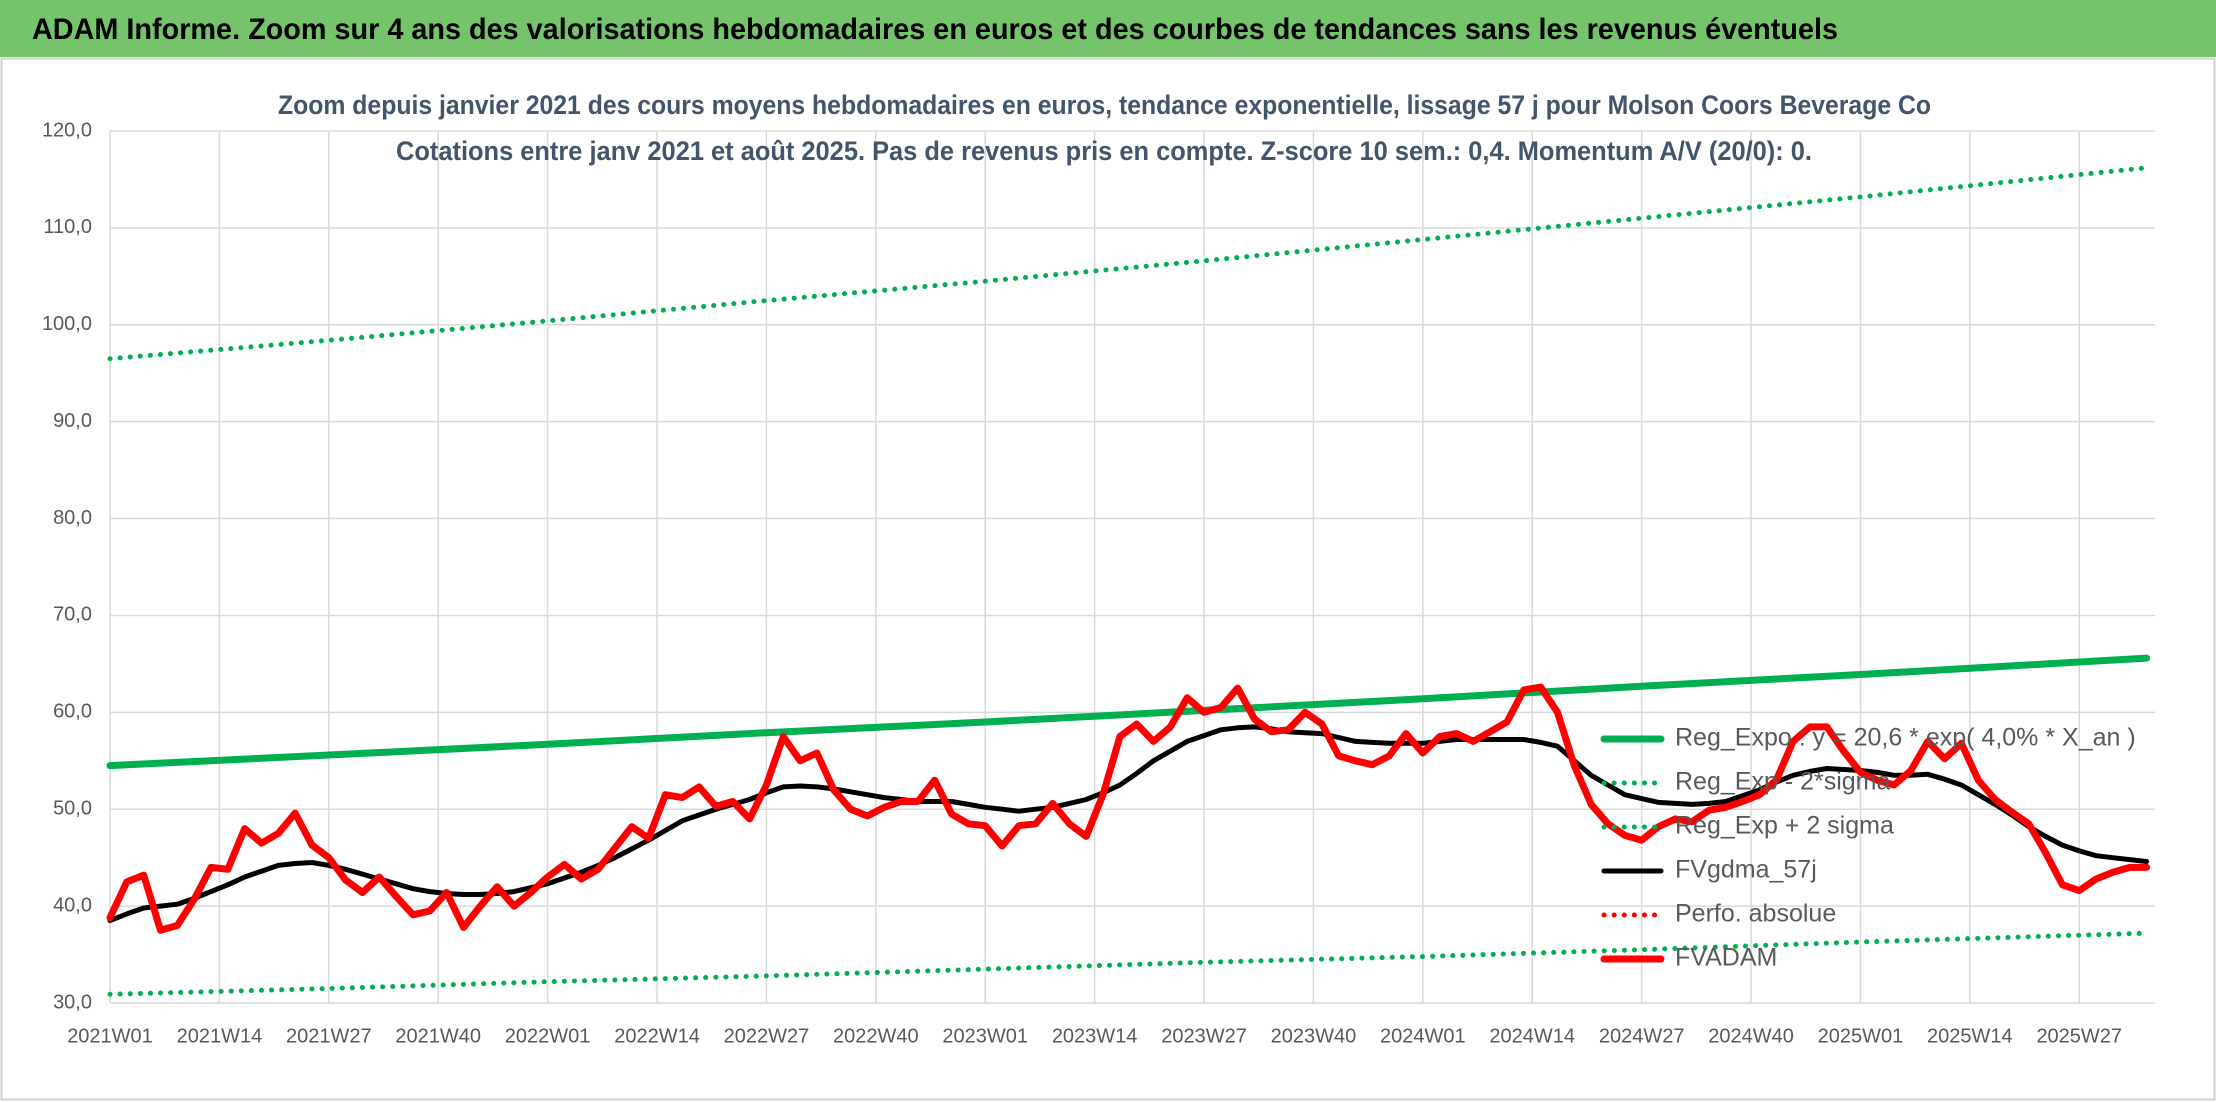 The height and width of the screenshot is (1102, 2216). What do you see at coordinates (1095, 1036) in the screenshot?
I see `x-tick-label: 2023W14` at bounding box center [1095, 1036].